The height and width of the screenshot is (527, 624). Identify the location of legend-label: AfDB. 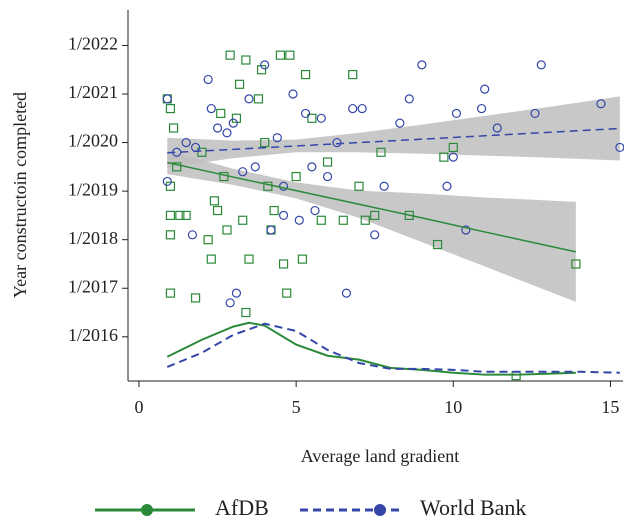
(242, 507).